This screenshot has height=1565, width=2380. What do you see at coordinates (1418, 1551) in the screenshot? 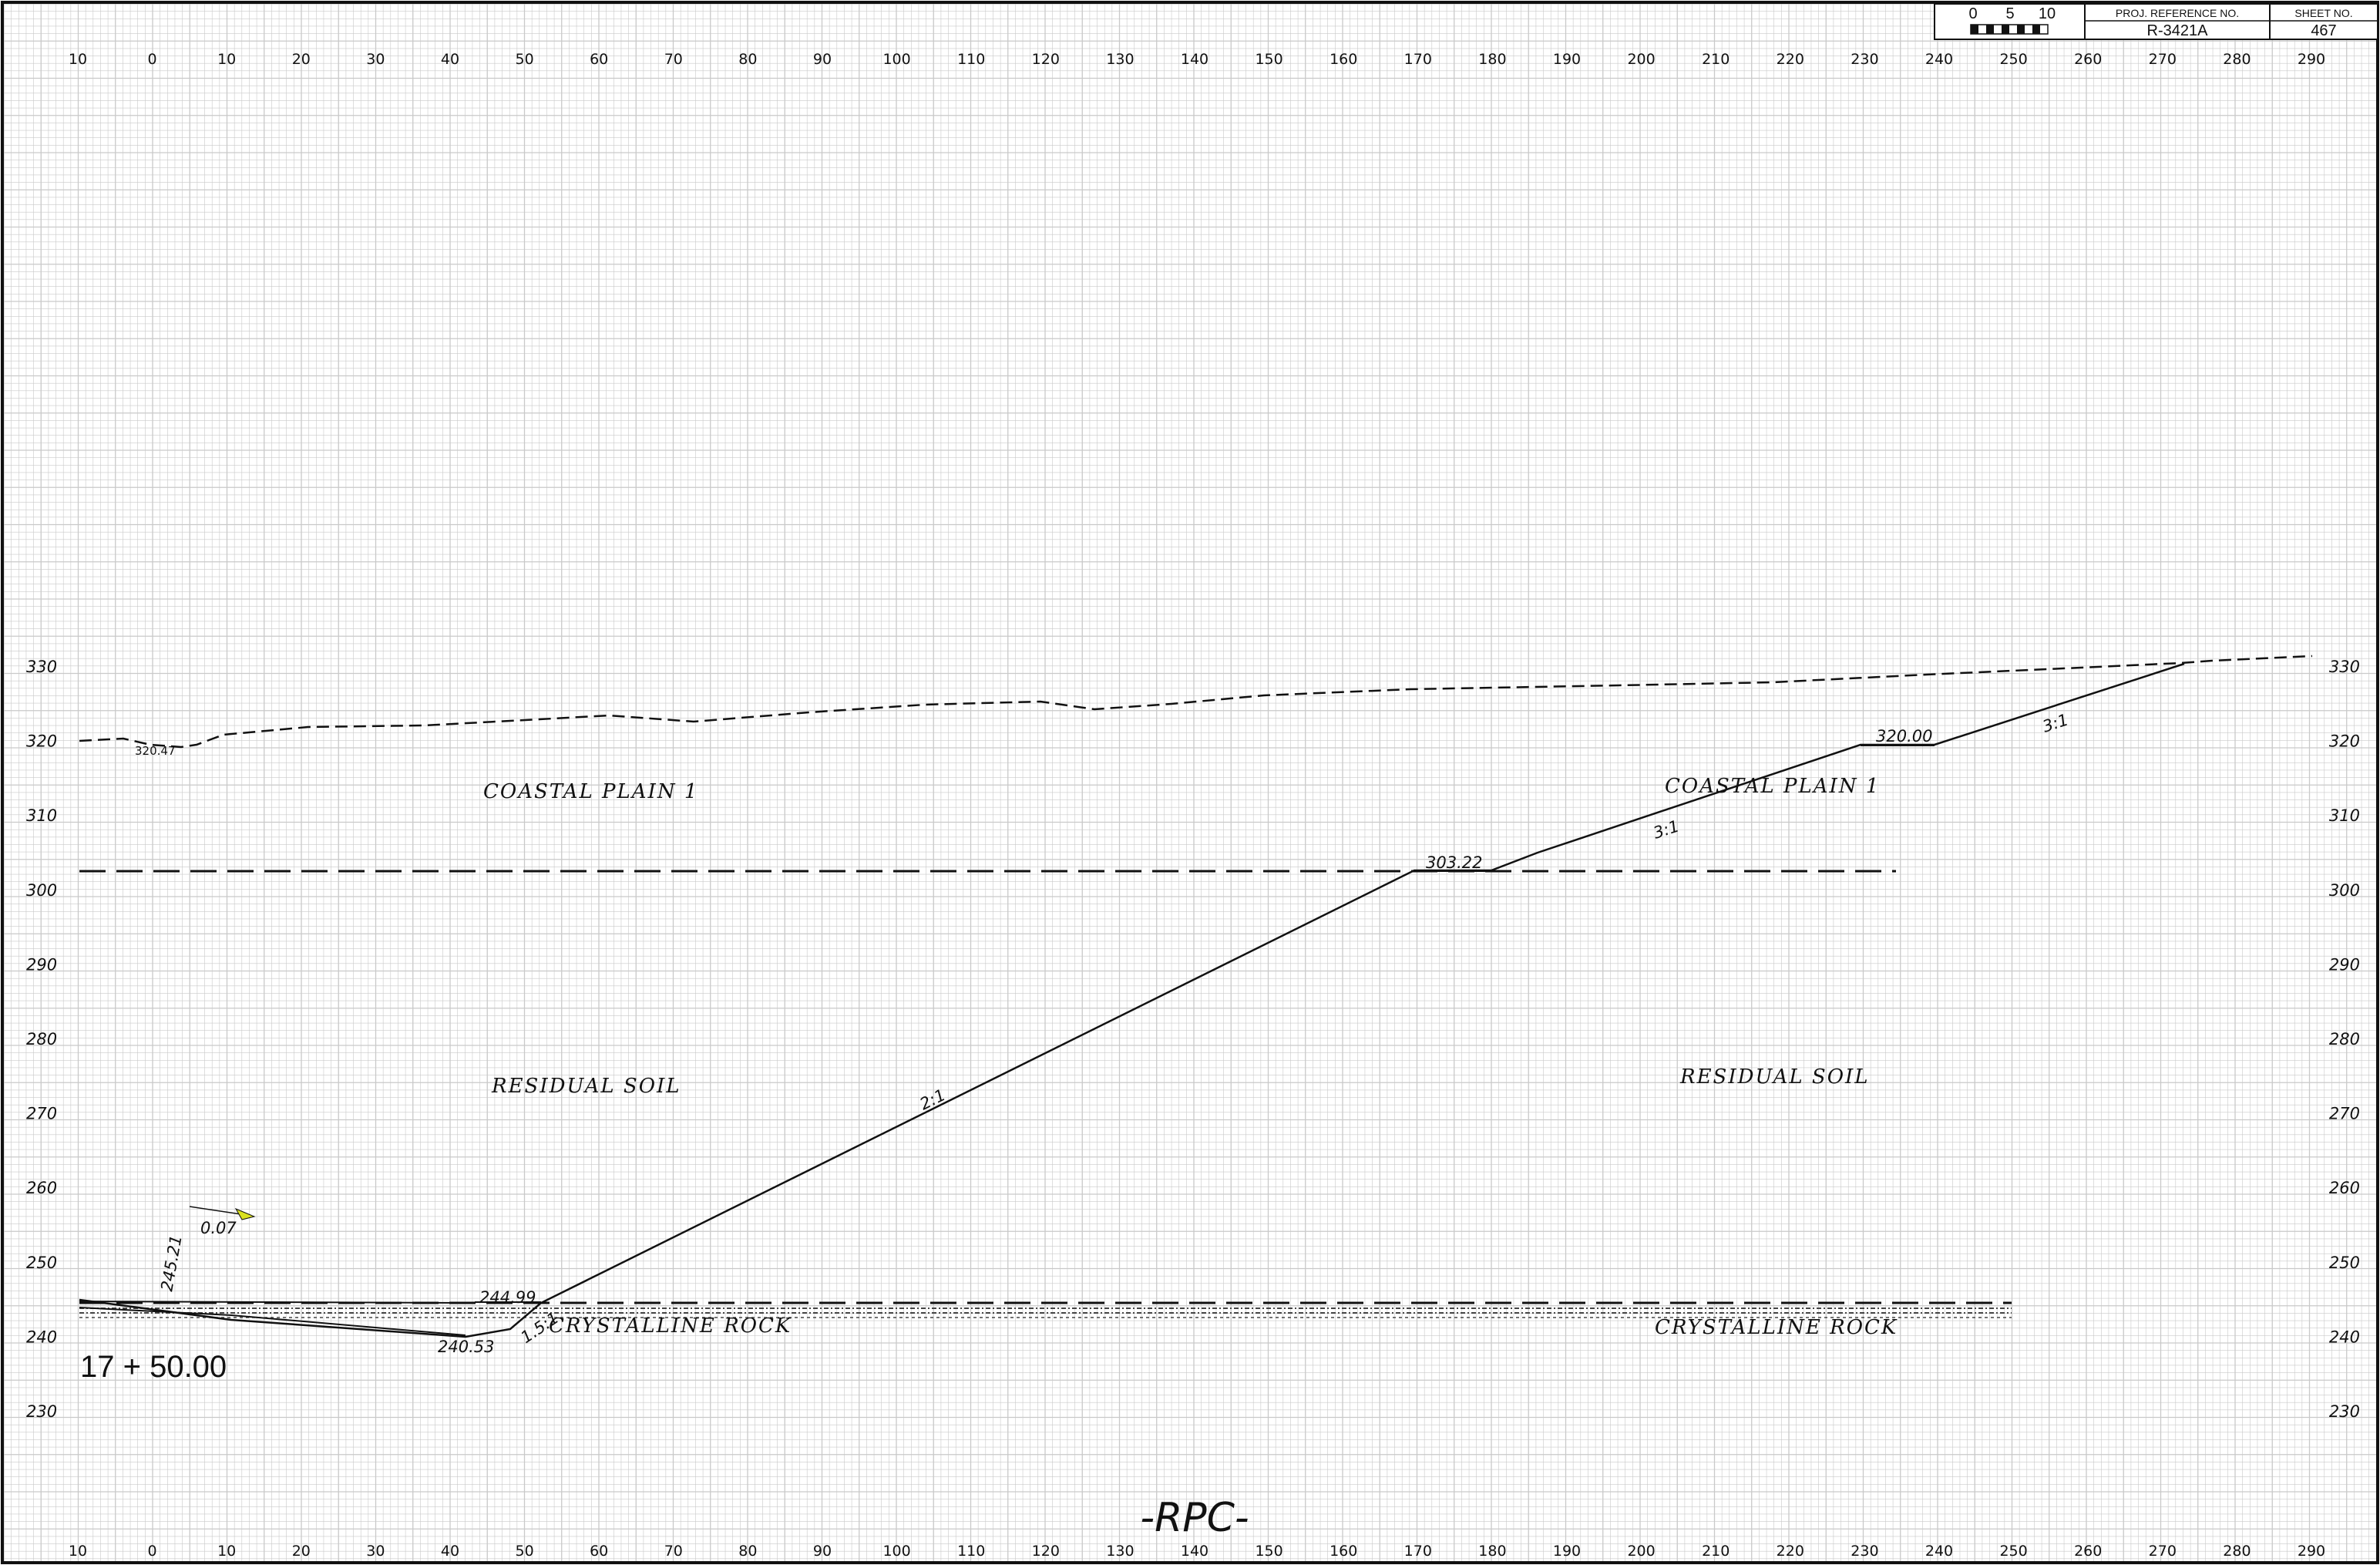
I see `offset-label-bottom: 170` at bounding box center [1418, 1551].